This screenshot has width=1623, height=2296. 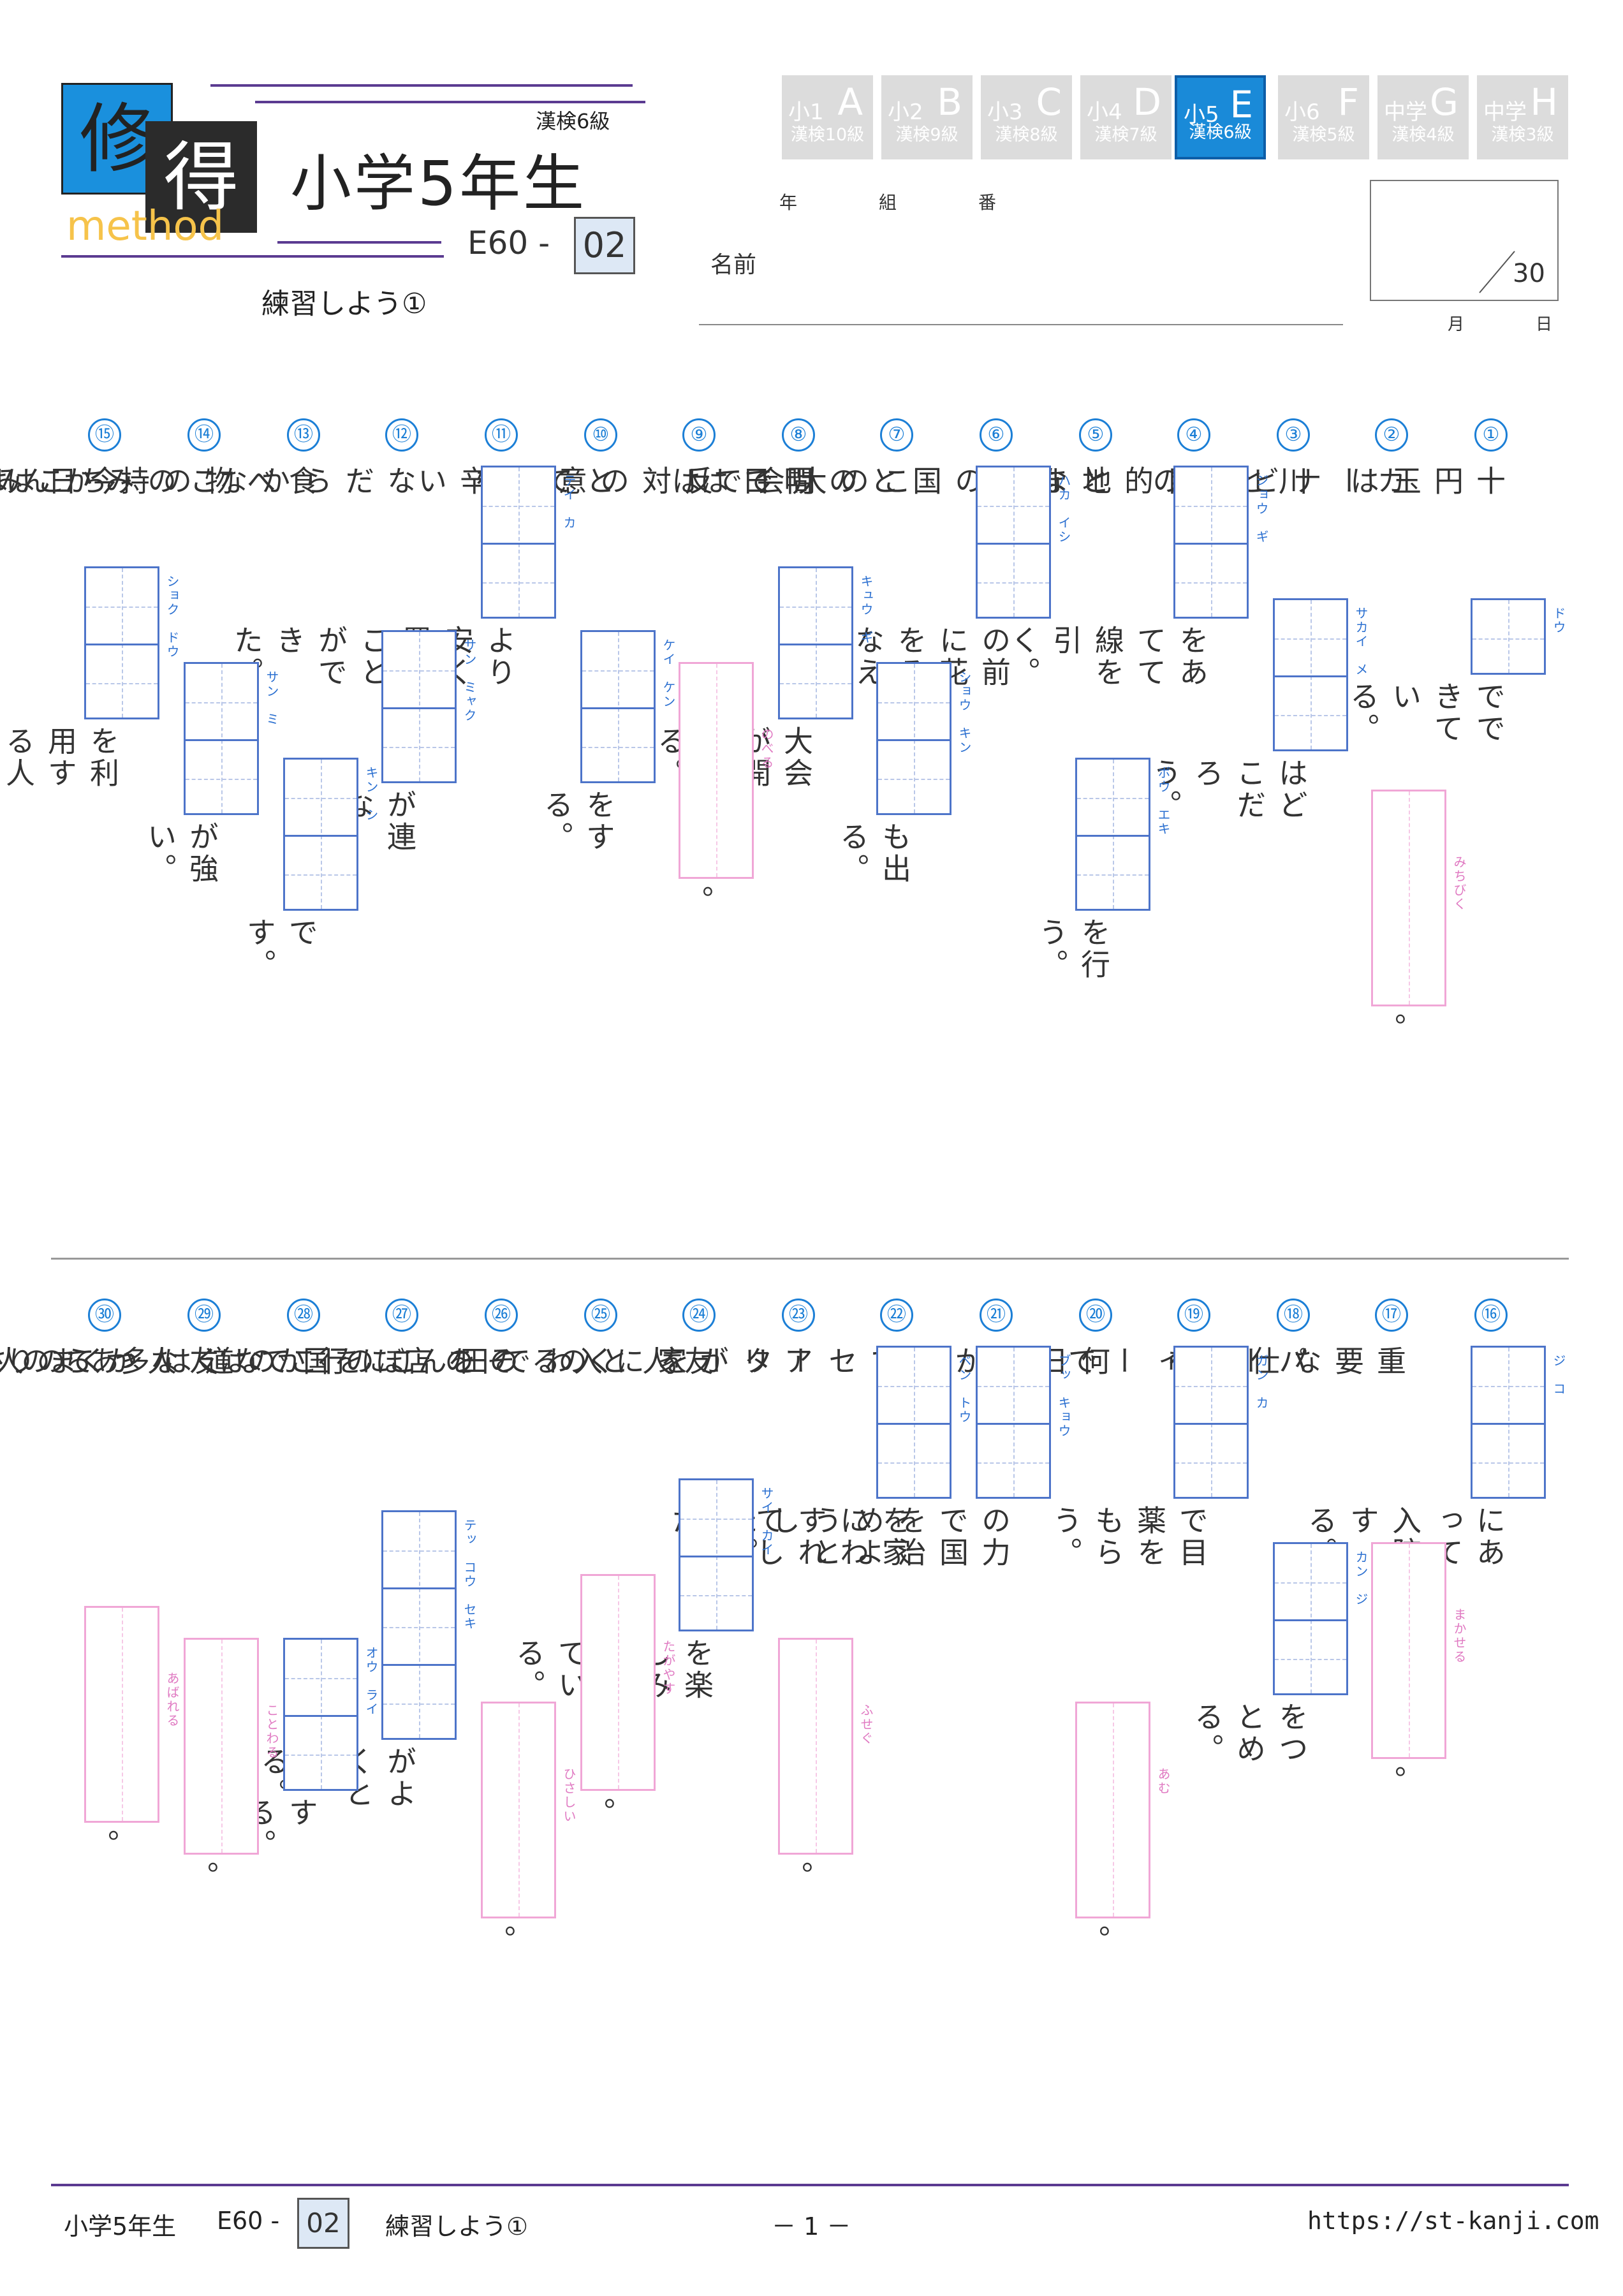 What do you see at coordinates (1491, 1316) in the screenshot?
I see `question-number-label: ⑯` at bounding box center [1491, 1316].